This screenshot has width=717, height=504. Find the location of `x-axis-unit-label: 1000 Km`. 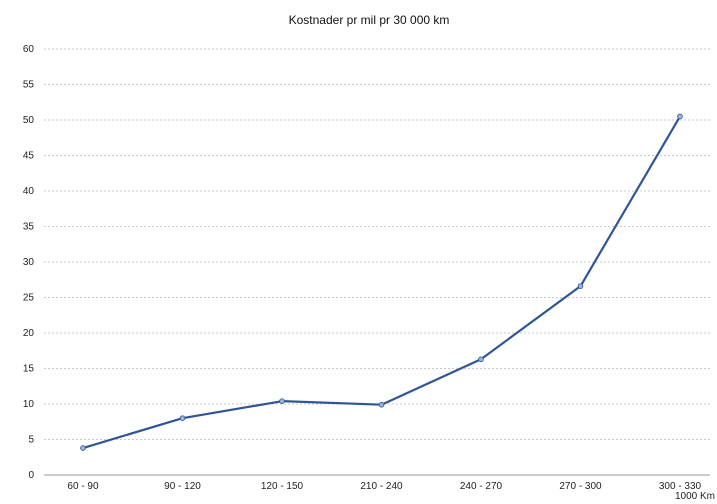

x-axis-unit-label: 1000 Km is located at coordinates (695, 496).